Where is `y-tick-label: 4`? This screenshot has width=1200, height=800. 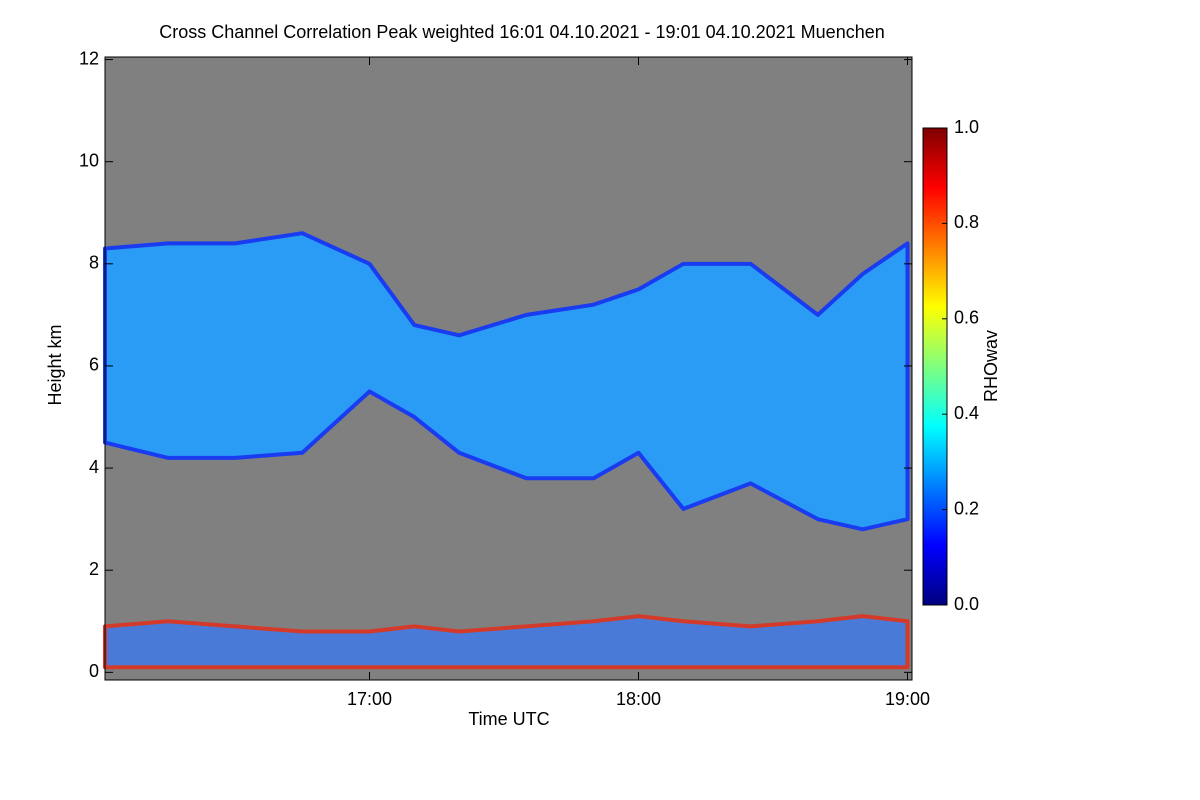 y-tick-label: 4 is located at coordinates (94, 467).